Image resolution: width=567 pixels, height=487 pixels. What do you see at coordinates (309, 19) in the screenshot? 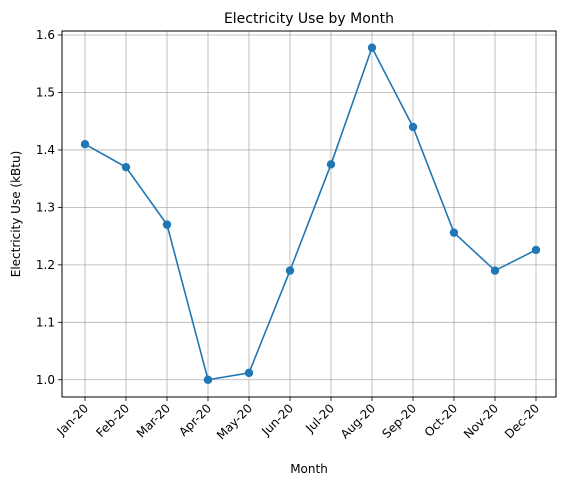
I see `chart-title: Electricity Use by Month` at bounding box center [309, 19].